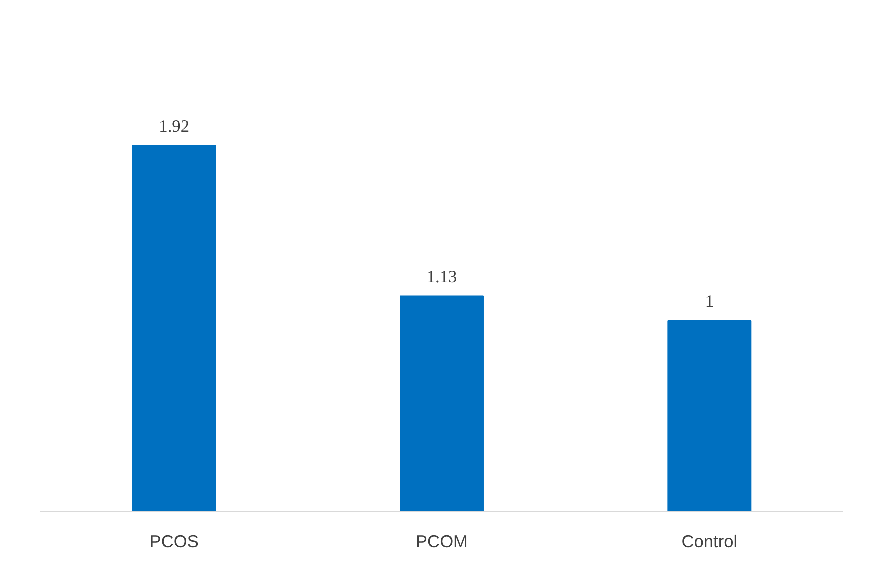 Image resolution: width=883 pixels, height=561 pixels. Describe the element at coordinates (709, 302) in the screenshot. I see `data-label: 1` at that location.